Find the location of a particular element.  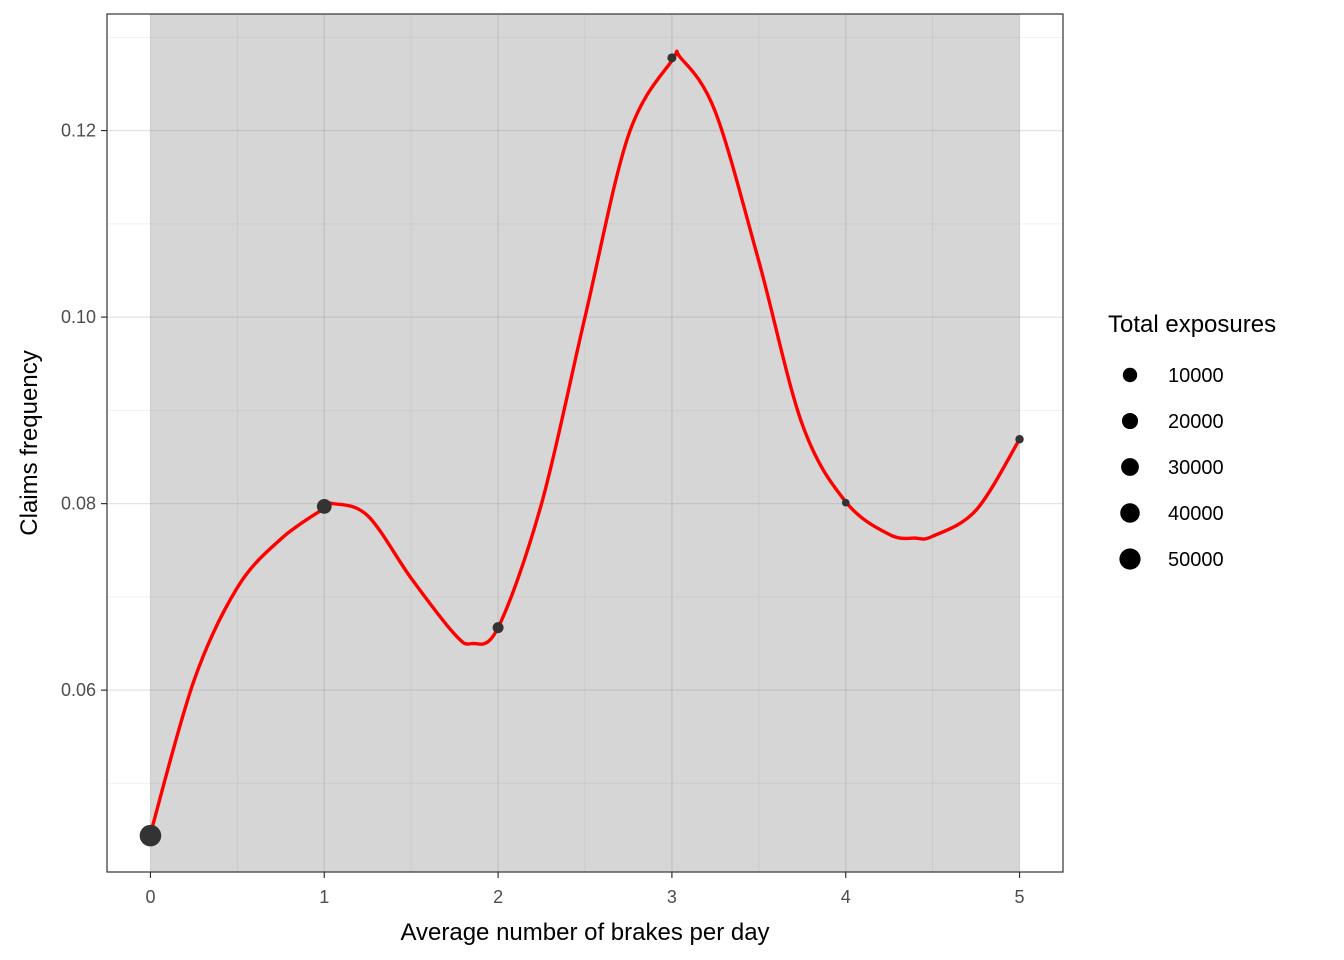

x-axis-title: Average number of brakes per day is located at coordinates (584, 932).